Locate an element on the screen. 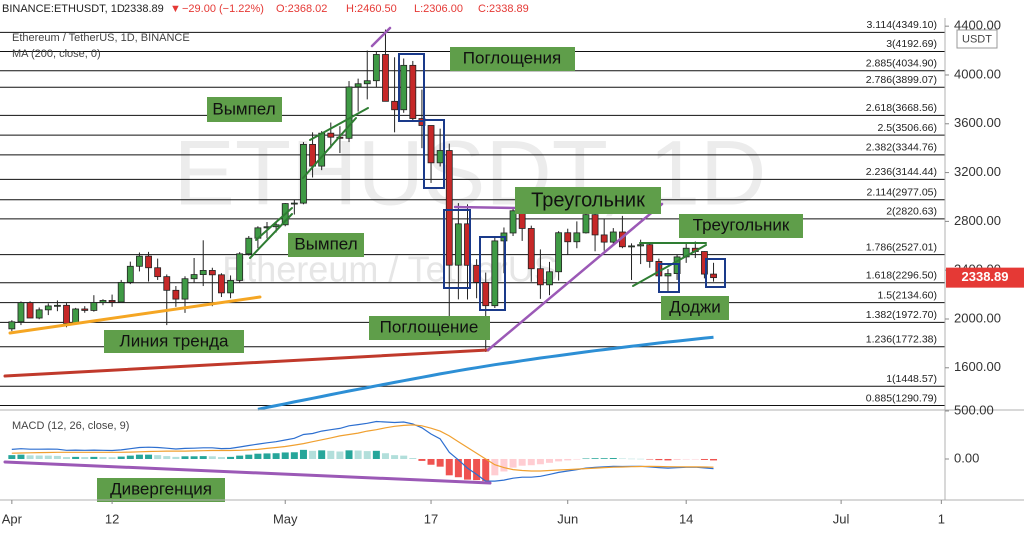  x-tick-label: Jul is located at coordinates (841, 518).